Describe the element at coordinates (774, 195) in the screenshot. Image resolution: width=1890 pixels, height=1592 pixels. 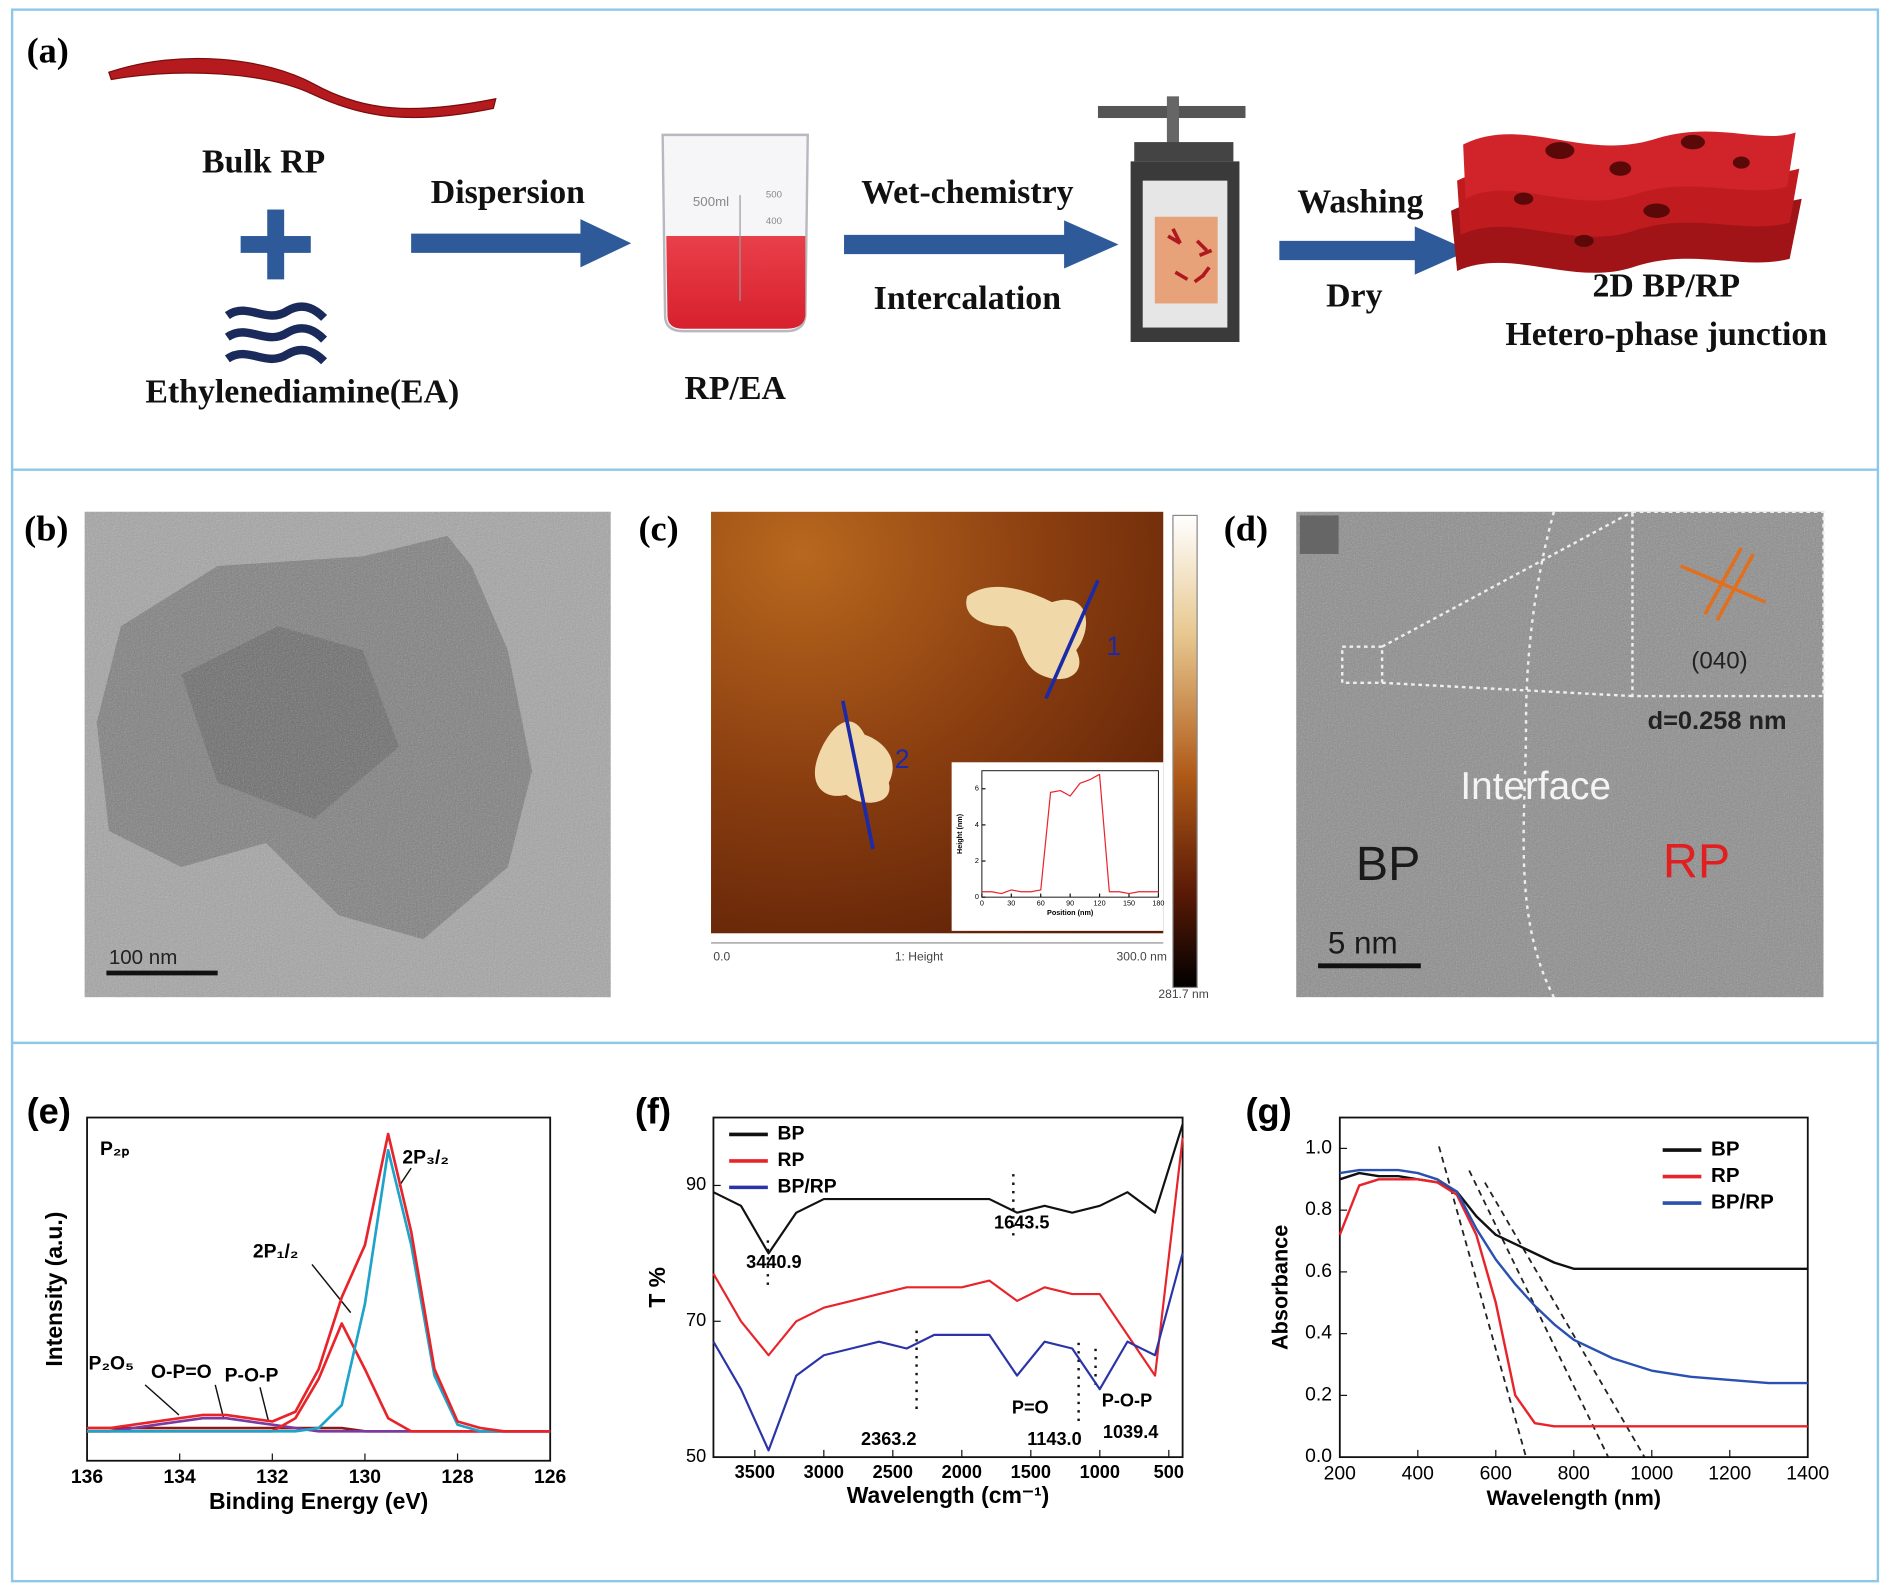
I see `beaker-mark: 500` at that location.